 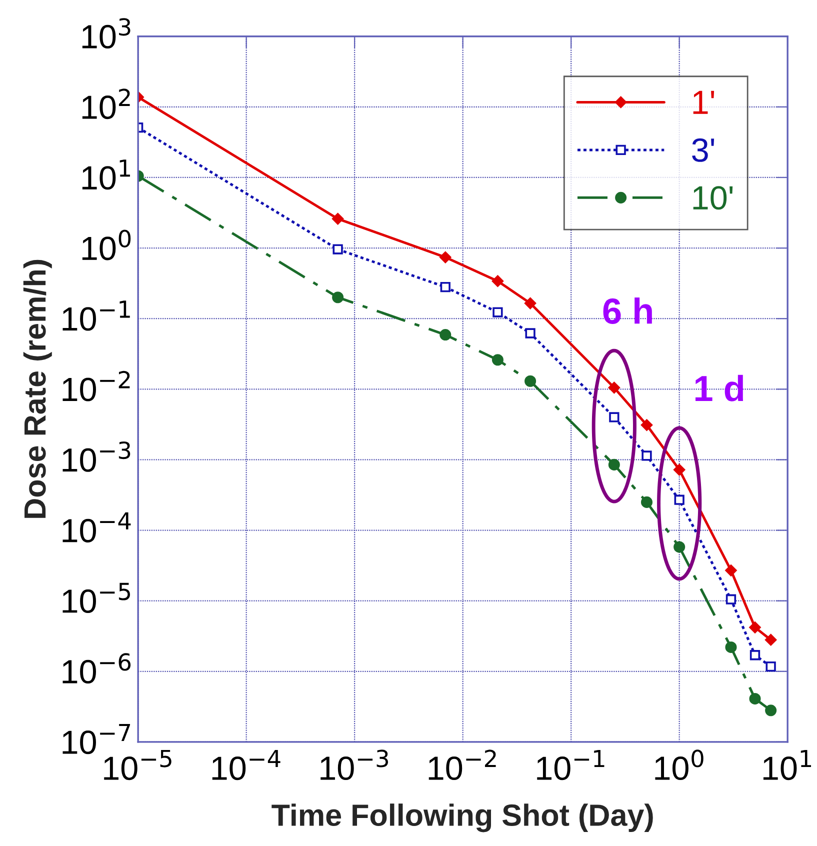 I want to click on y-tick-label: 10$^{−2}$, so click(x=96, y=386).